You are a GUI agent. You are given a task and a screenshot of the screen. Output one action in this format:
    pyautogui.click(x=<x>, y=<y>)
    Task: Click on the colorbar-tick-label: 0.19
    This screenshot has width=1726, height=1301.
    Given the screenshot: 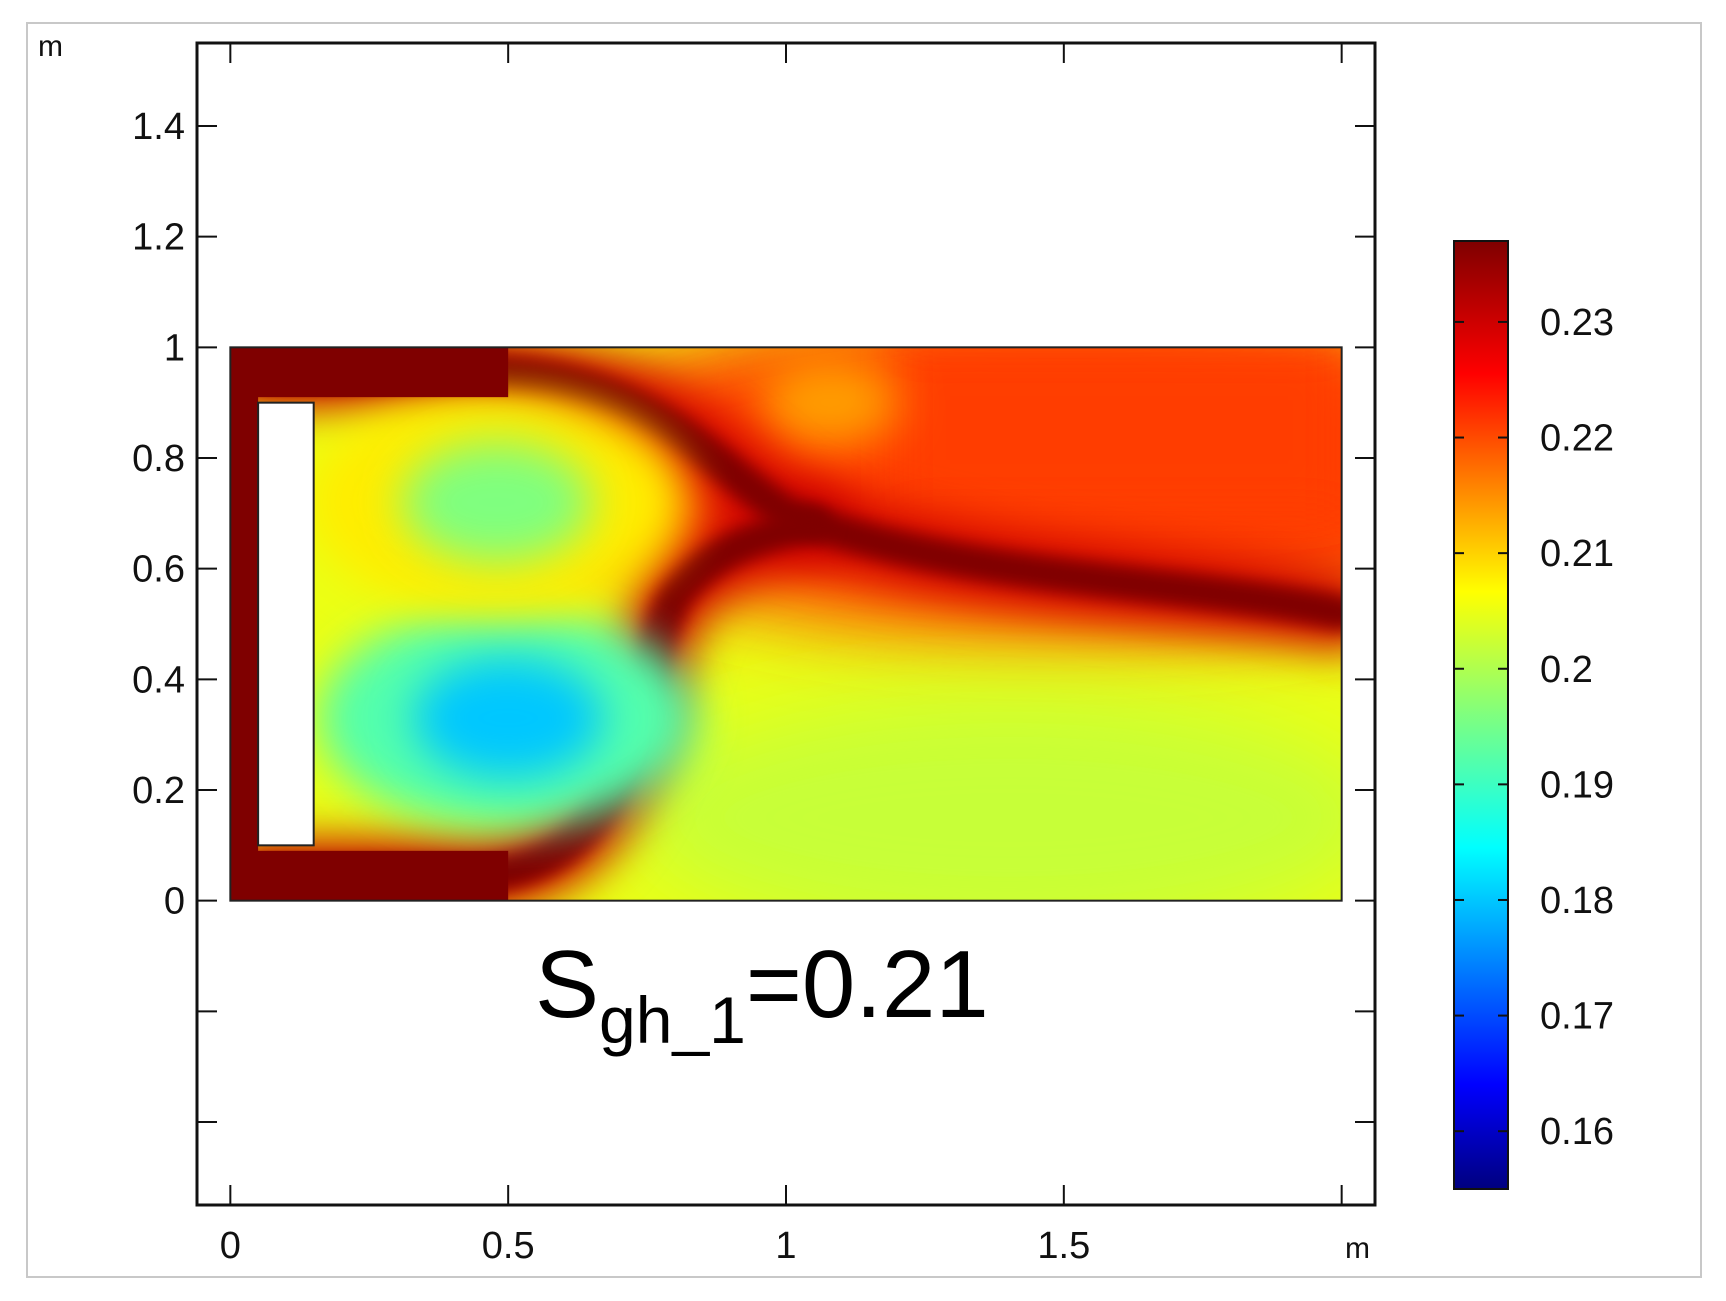 What is the action you would take?
    pyautogui.click(x=1577, y=785)
    